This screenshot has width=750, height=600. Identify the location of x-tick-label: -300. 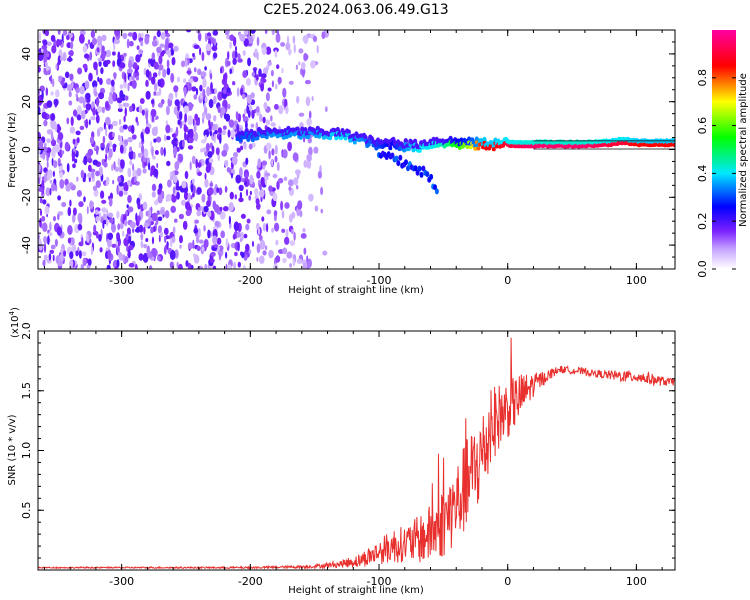
(121, 581).